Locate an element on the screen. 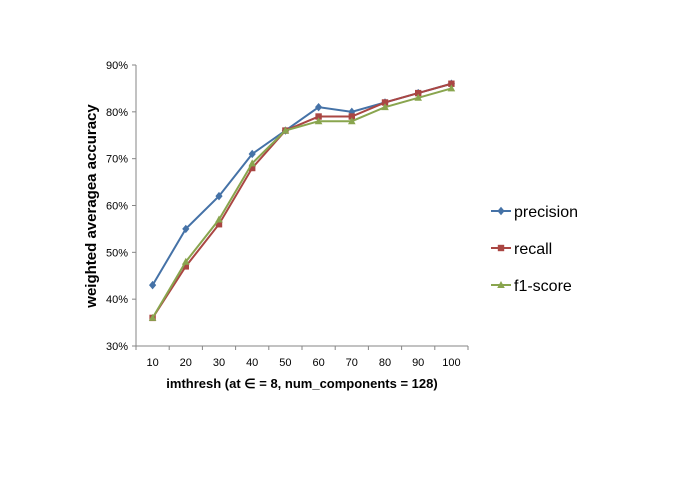  x-tick-label: 70 is located at coordinates (352, 363).